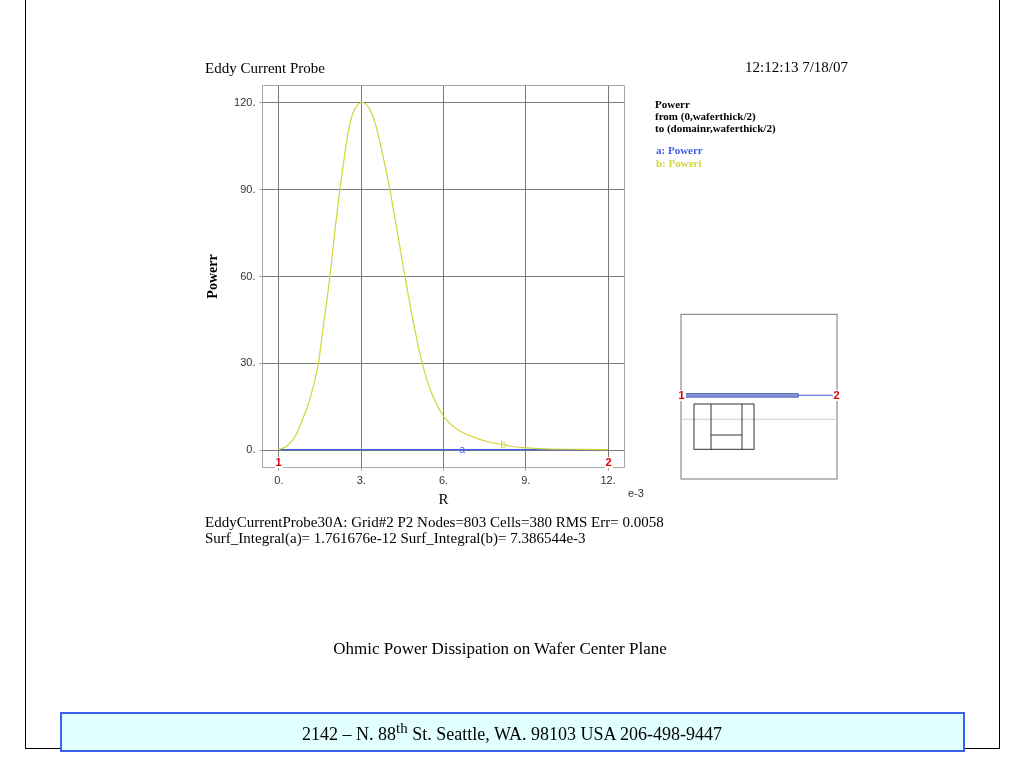  Describe the element at coordinates (512, 732) in the screenshot. I see `text: 2142 – N. 88$^{th}$ St. Seattle, WA. 98103 USA 206-498-9447` at that location.